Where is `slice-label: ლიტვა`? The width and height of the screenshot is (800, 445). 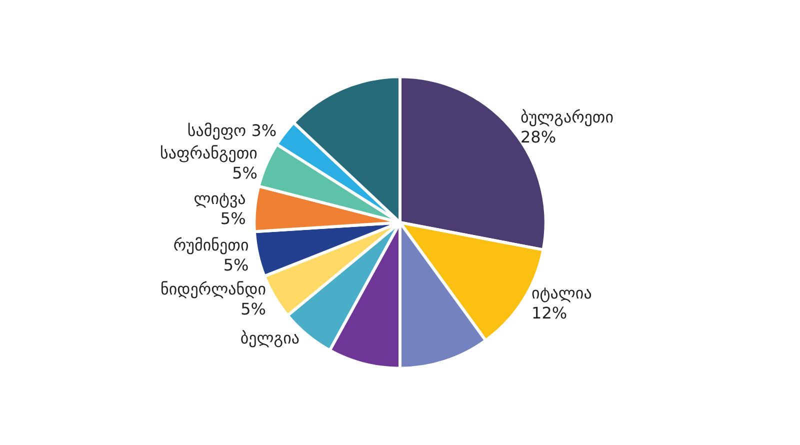
slice-label: ლიტვა is located at coordinates (220, 198).